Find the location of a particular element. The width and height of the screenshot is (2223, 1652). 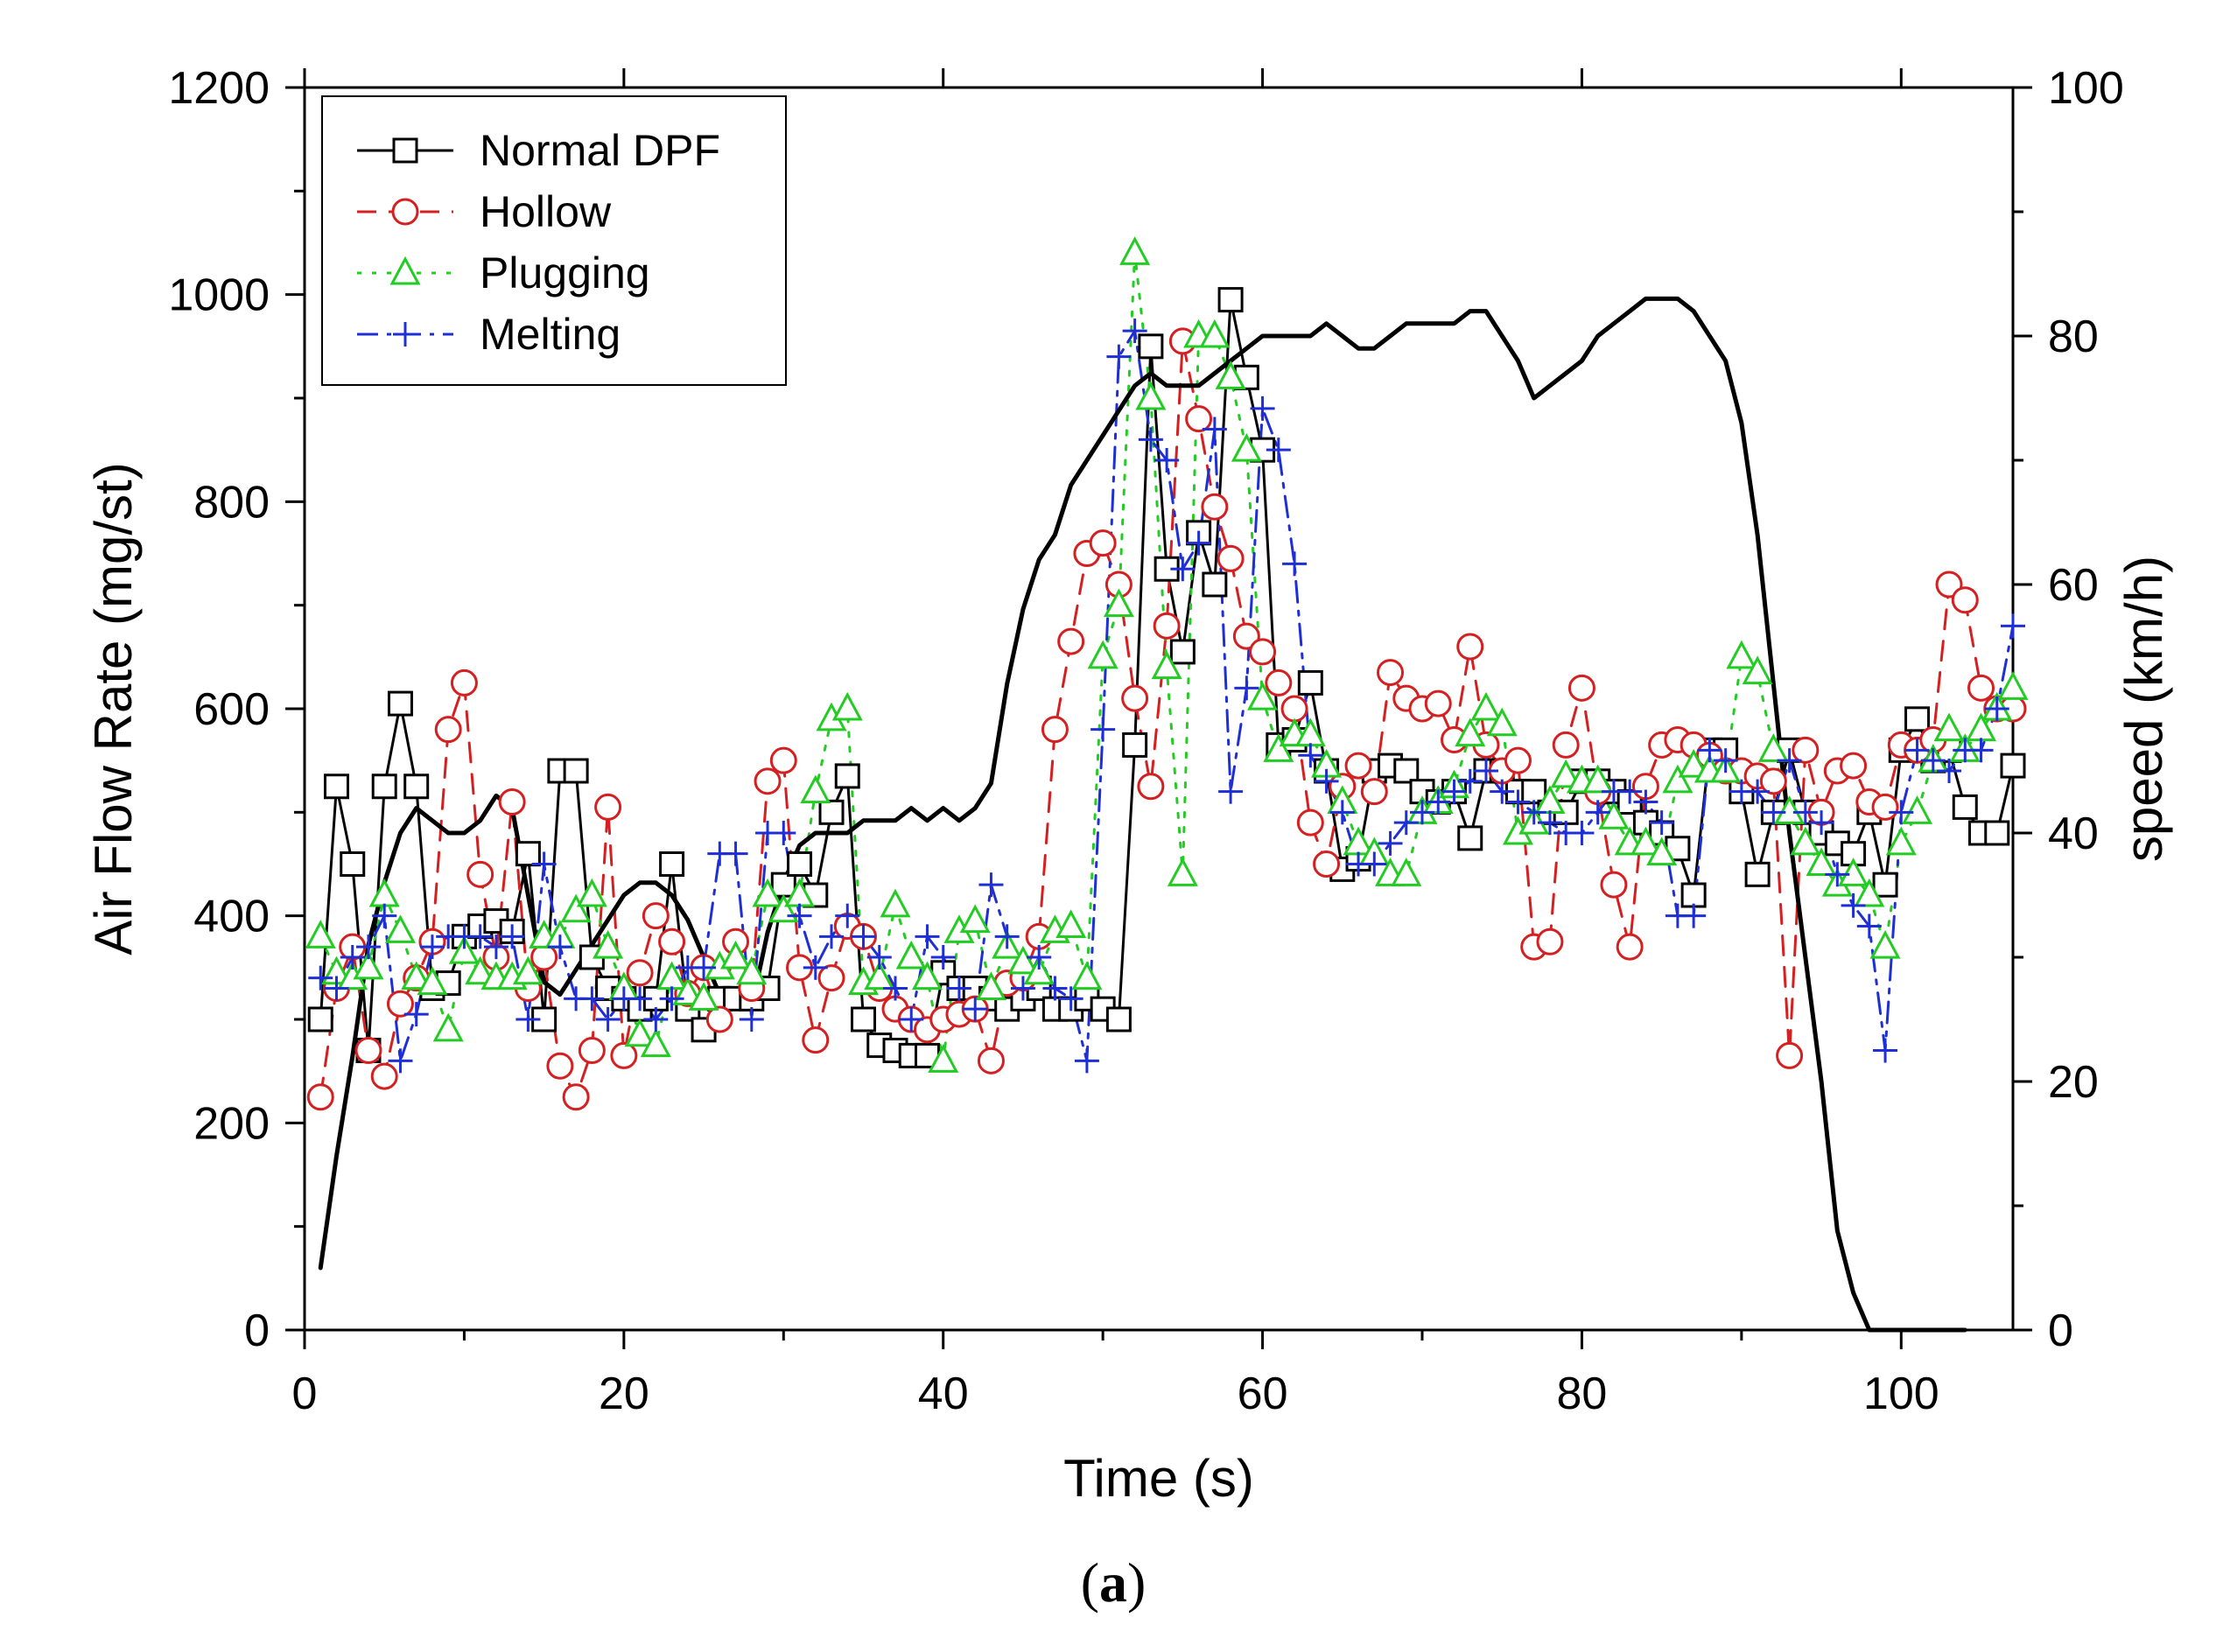

legend-label-plugging: Plugging is located at coordinates (565, 273).